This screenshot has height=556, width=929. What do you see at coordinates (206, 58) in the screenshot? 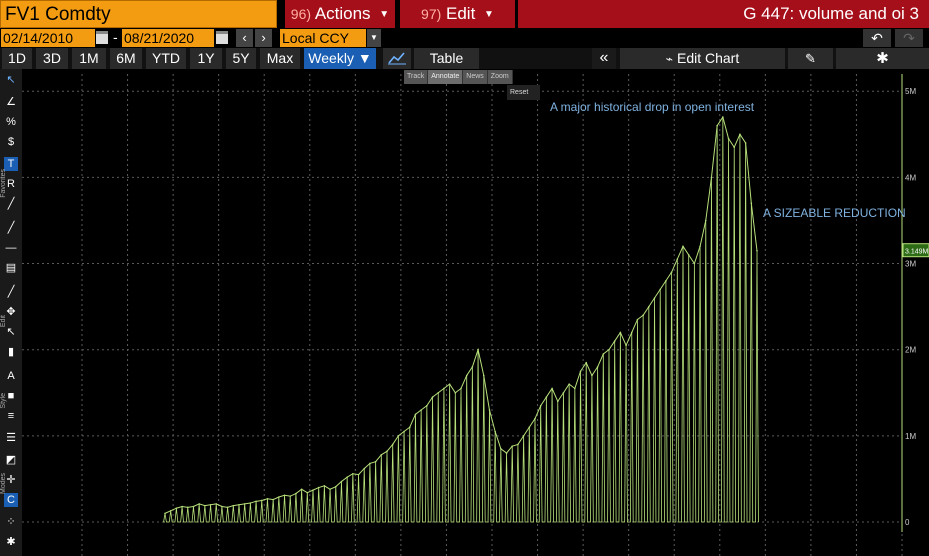
I see `period-1y: 1Y` at bounding box center [206, 58].